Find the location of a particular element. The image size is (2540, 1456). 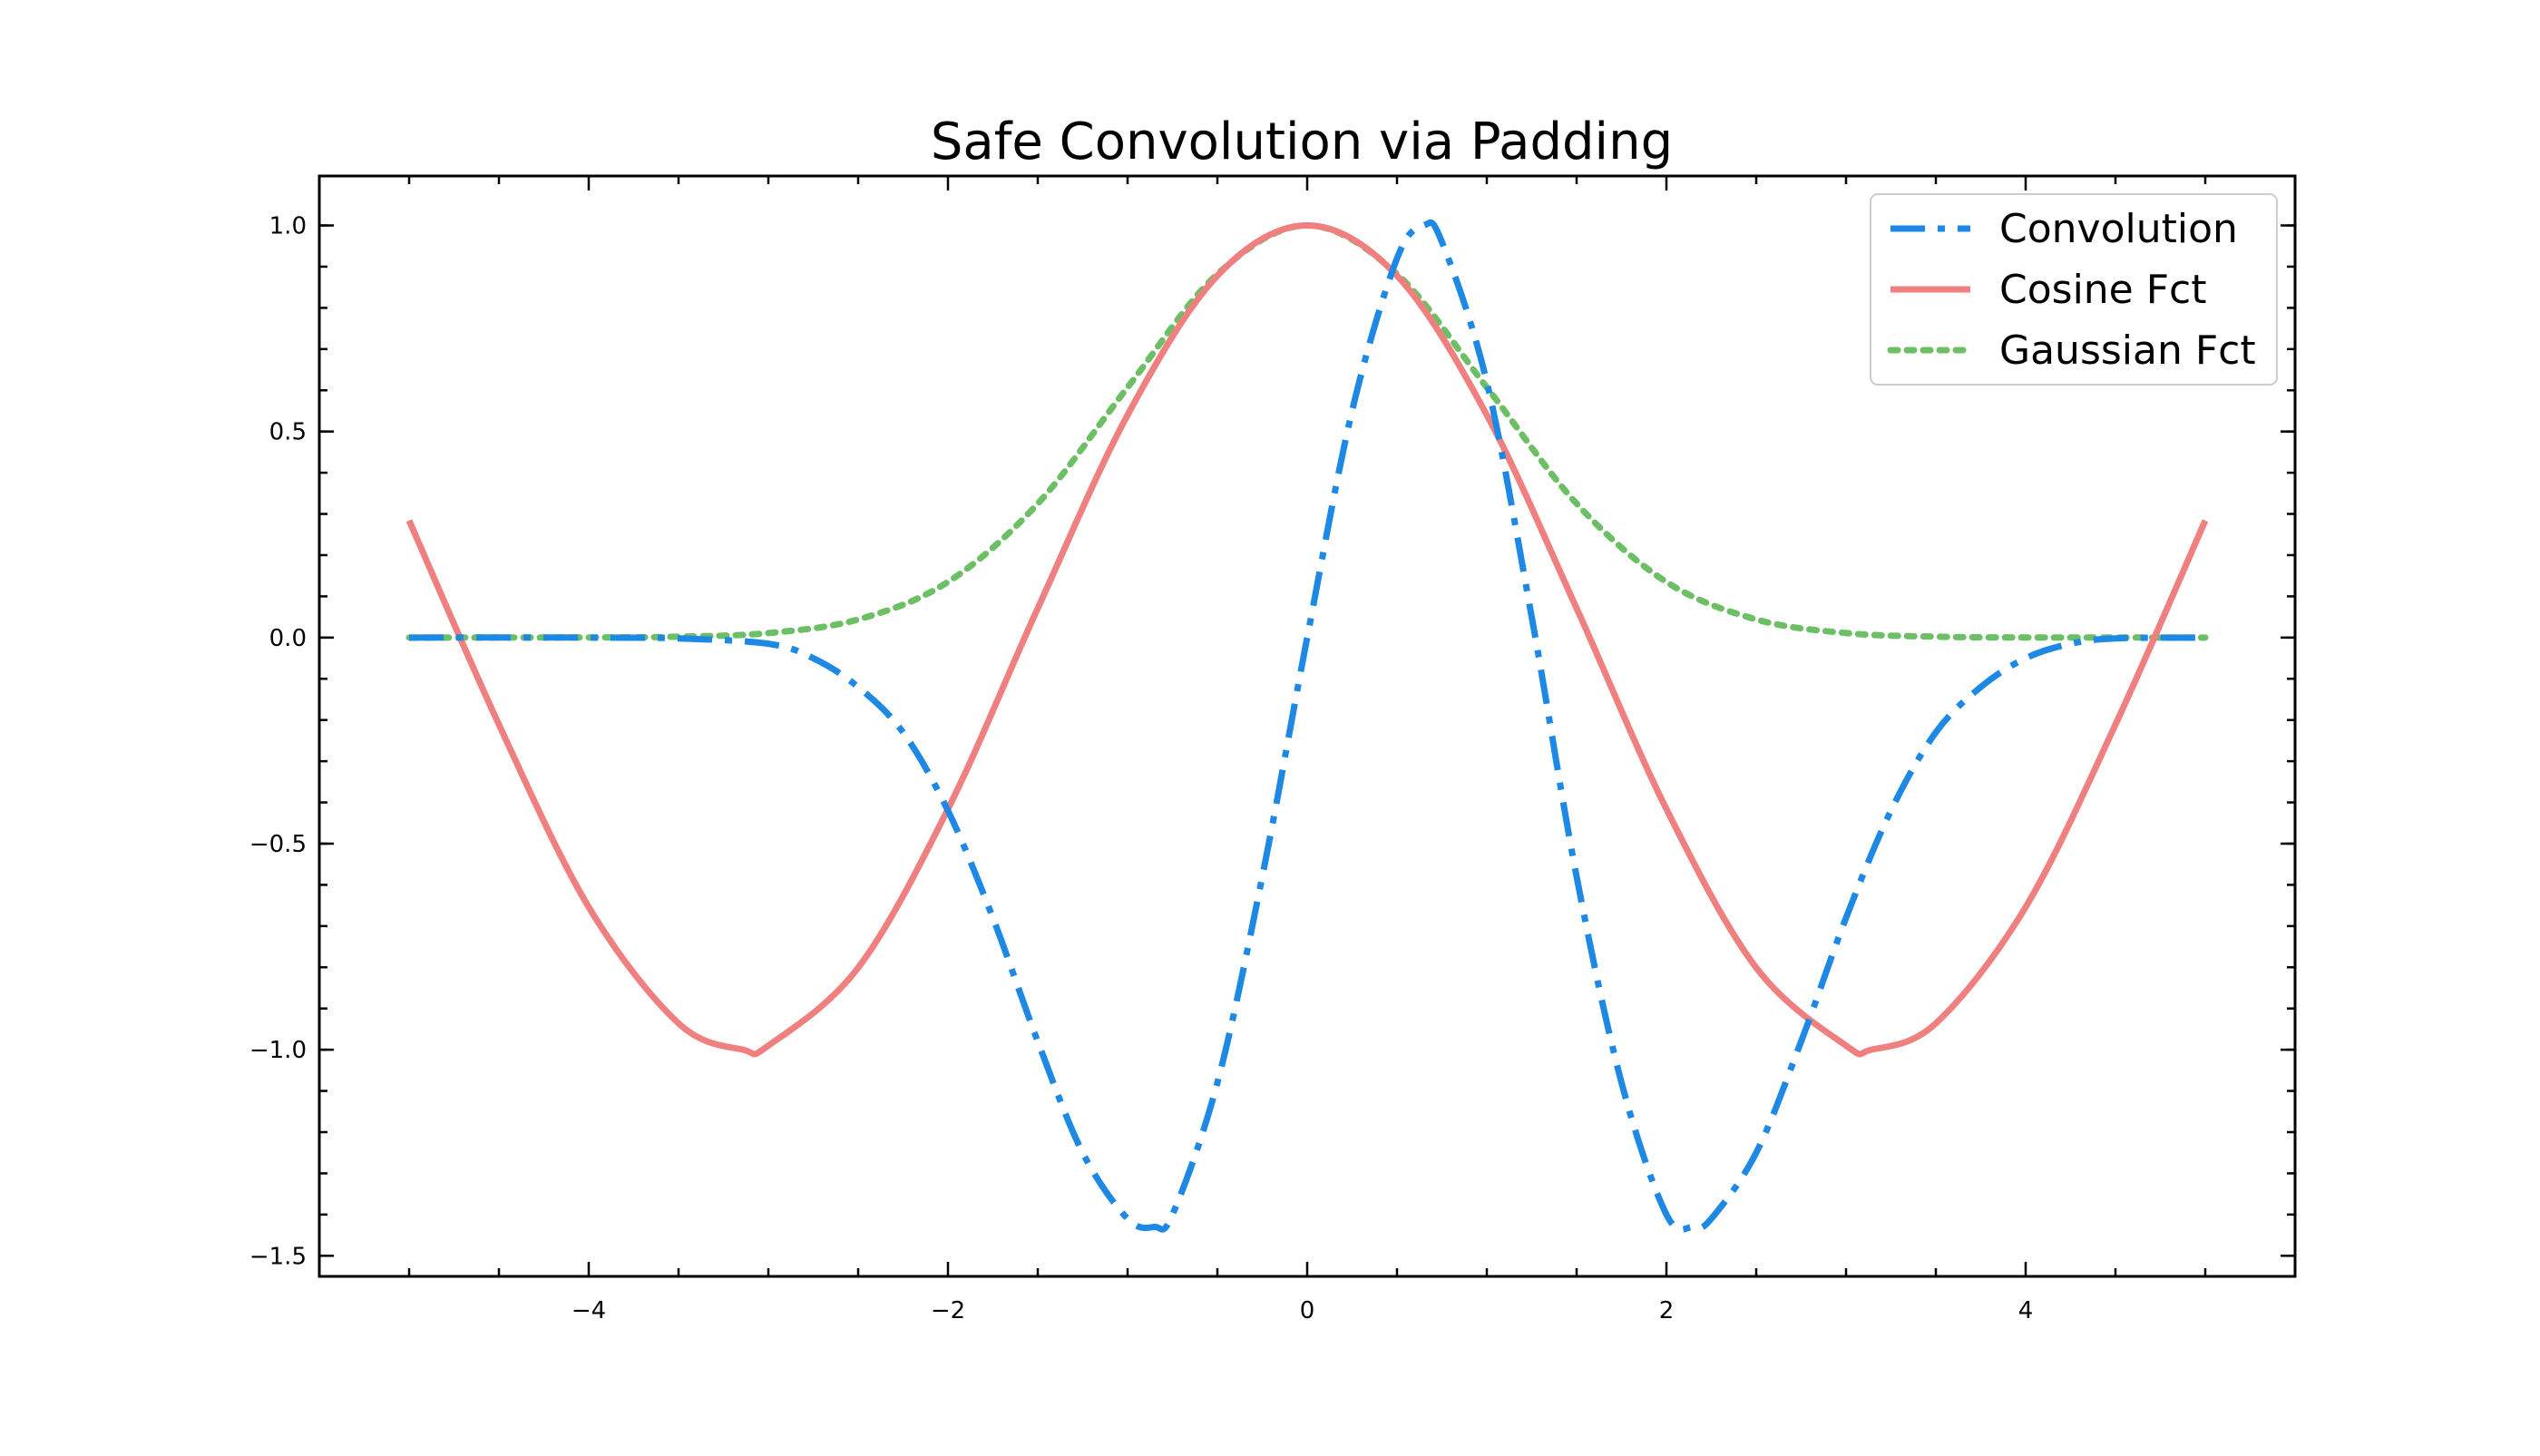

legend-box is located at coordinates (2074, 290).